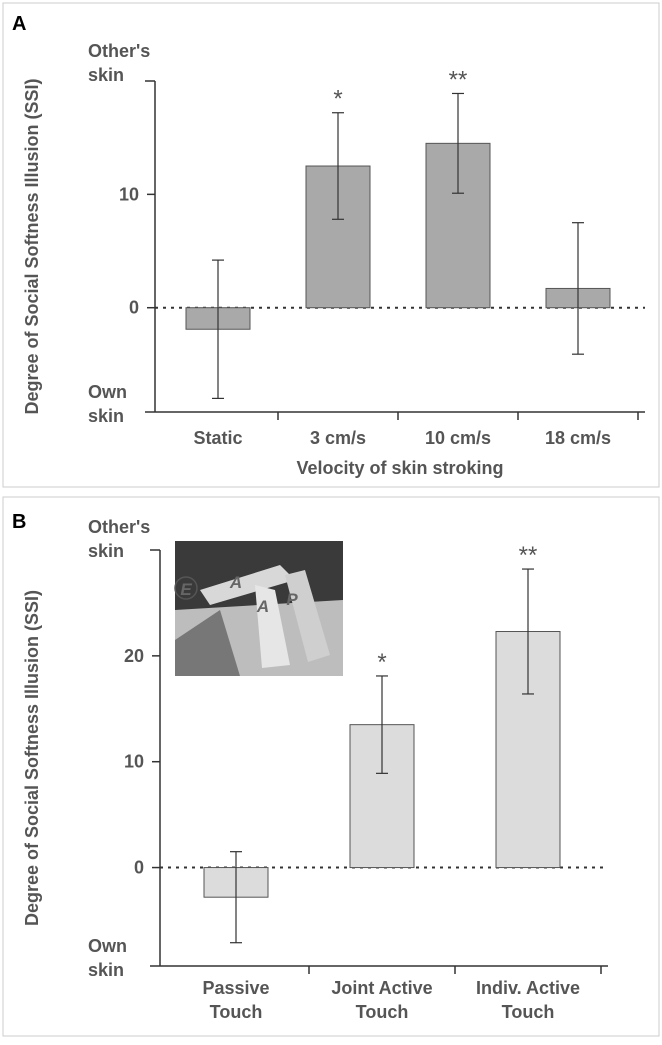 This screenshot has height=1045, width=662. What do you see at coordinates (381, 1000) in the screenshot?
I see `x-tick-label: Joint Active Touch` at bounding box center [381, 1000].